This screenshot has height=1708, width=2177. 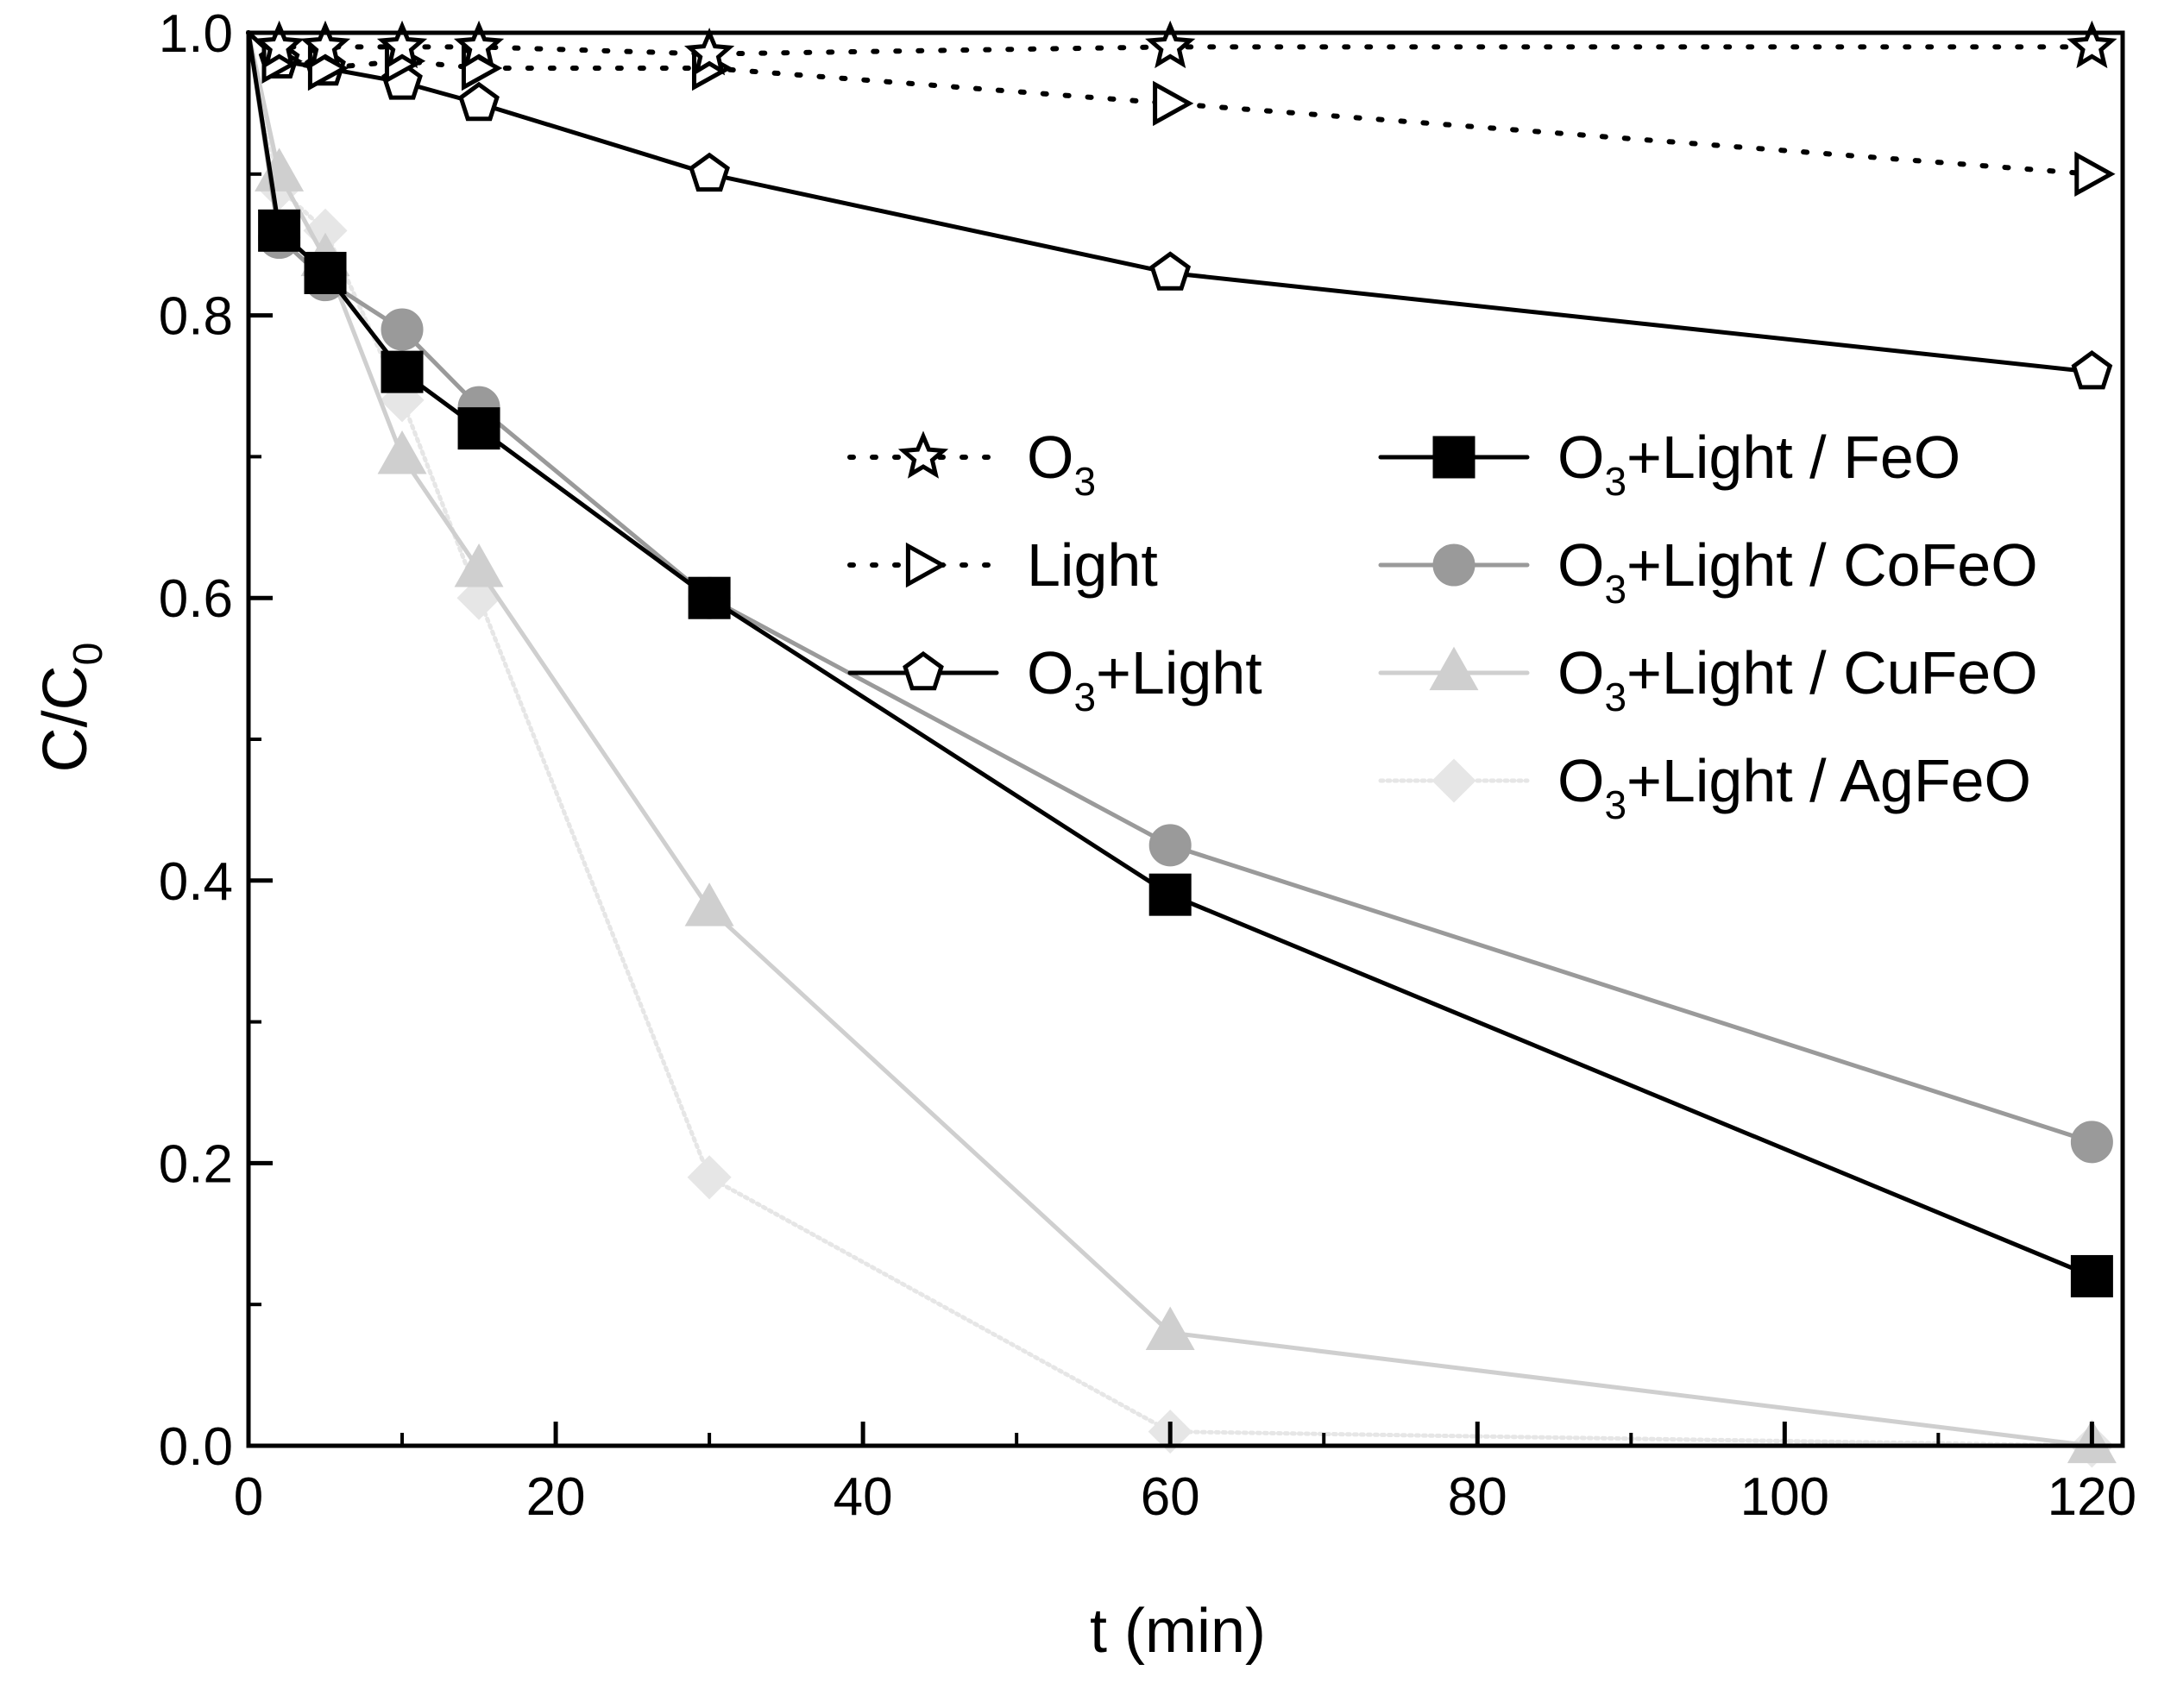 I want to click on y-tick-label-3: 0.6, so click(x=196, y=599).